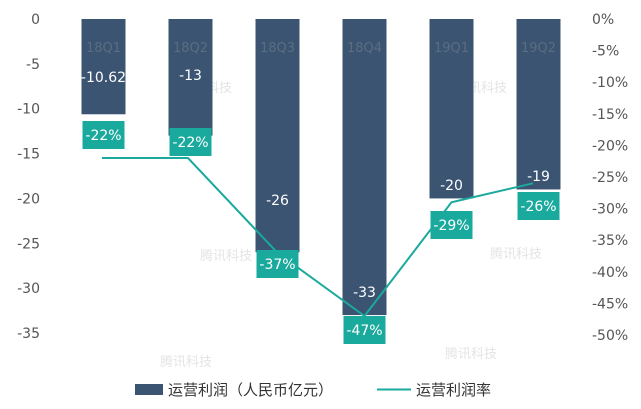 Image resolution: width=641 pixels, height=409 pixels. What do you see at coordinates (33, 65) in the screenshot?
I see `left-tick-label: -5` at bounding box center [33, 65].